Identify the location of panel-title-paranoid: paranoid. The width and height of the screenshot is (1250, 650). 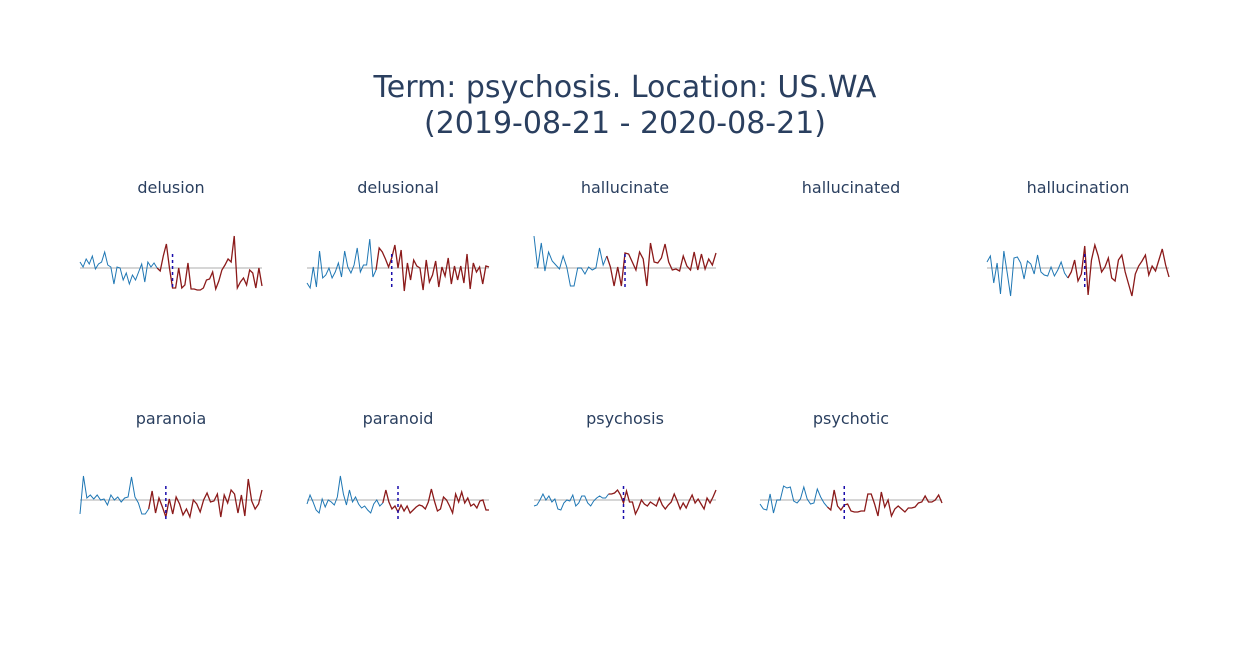
(398, 418).